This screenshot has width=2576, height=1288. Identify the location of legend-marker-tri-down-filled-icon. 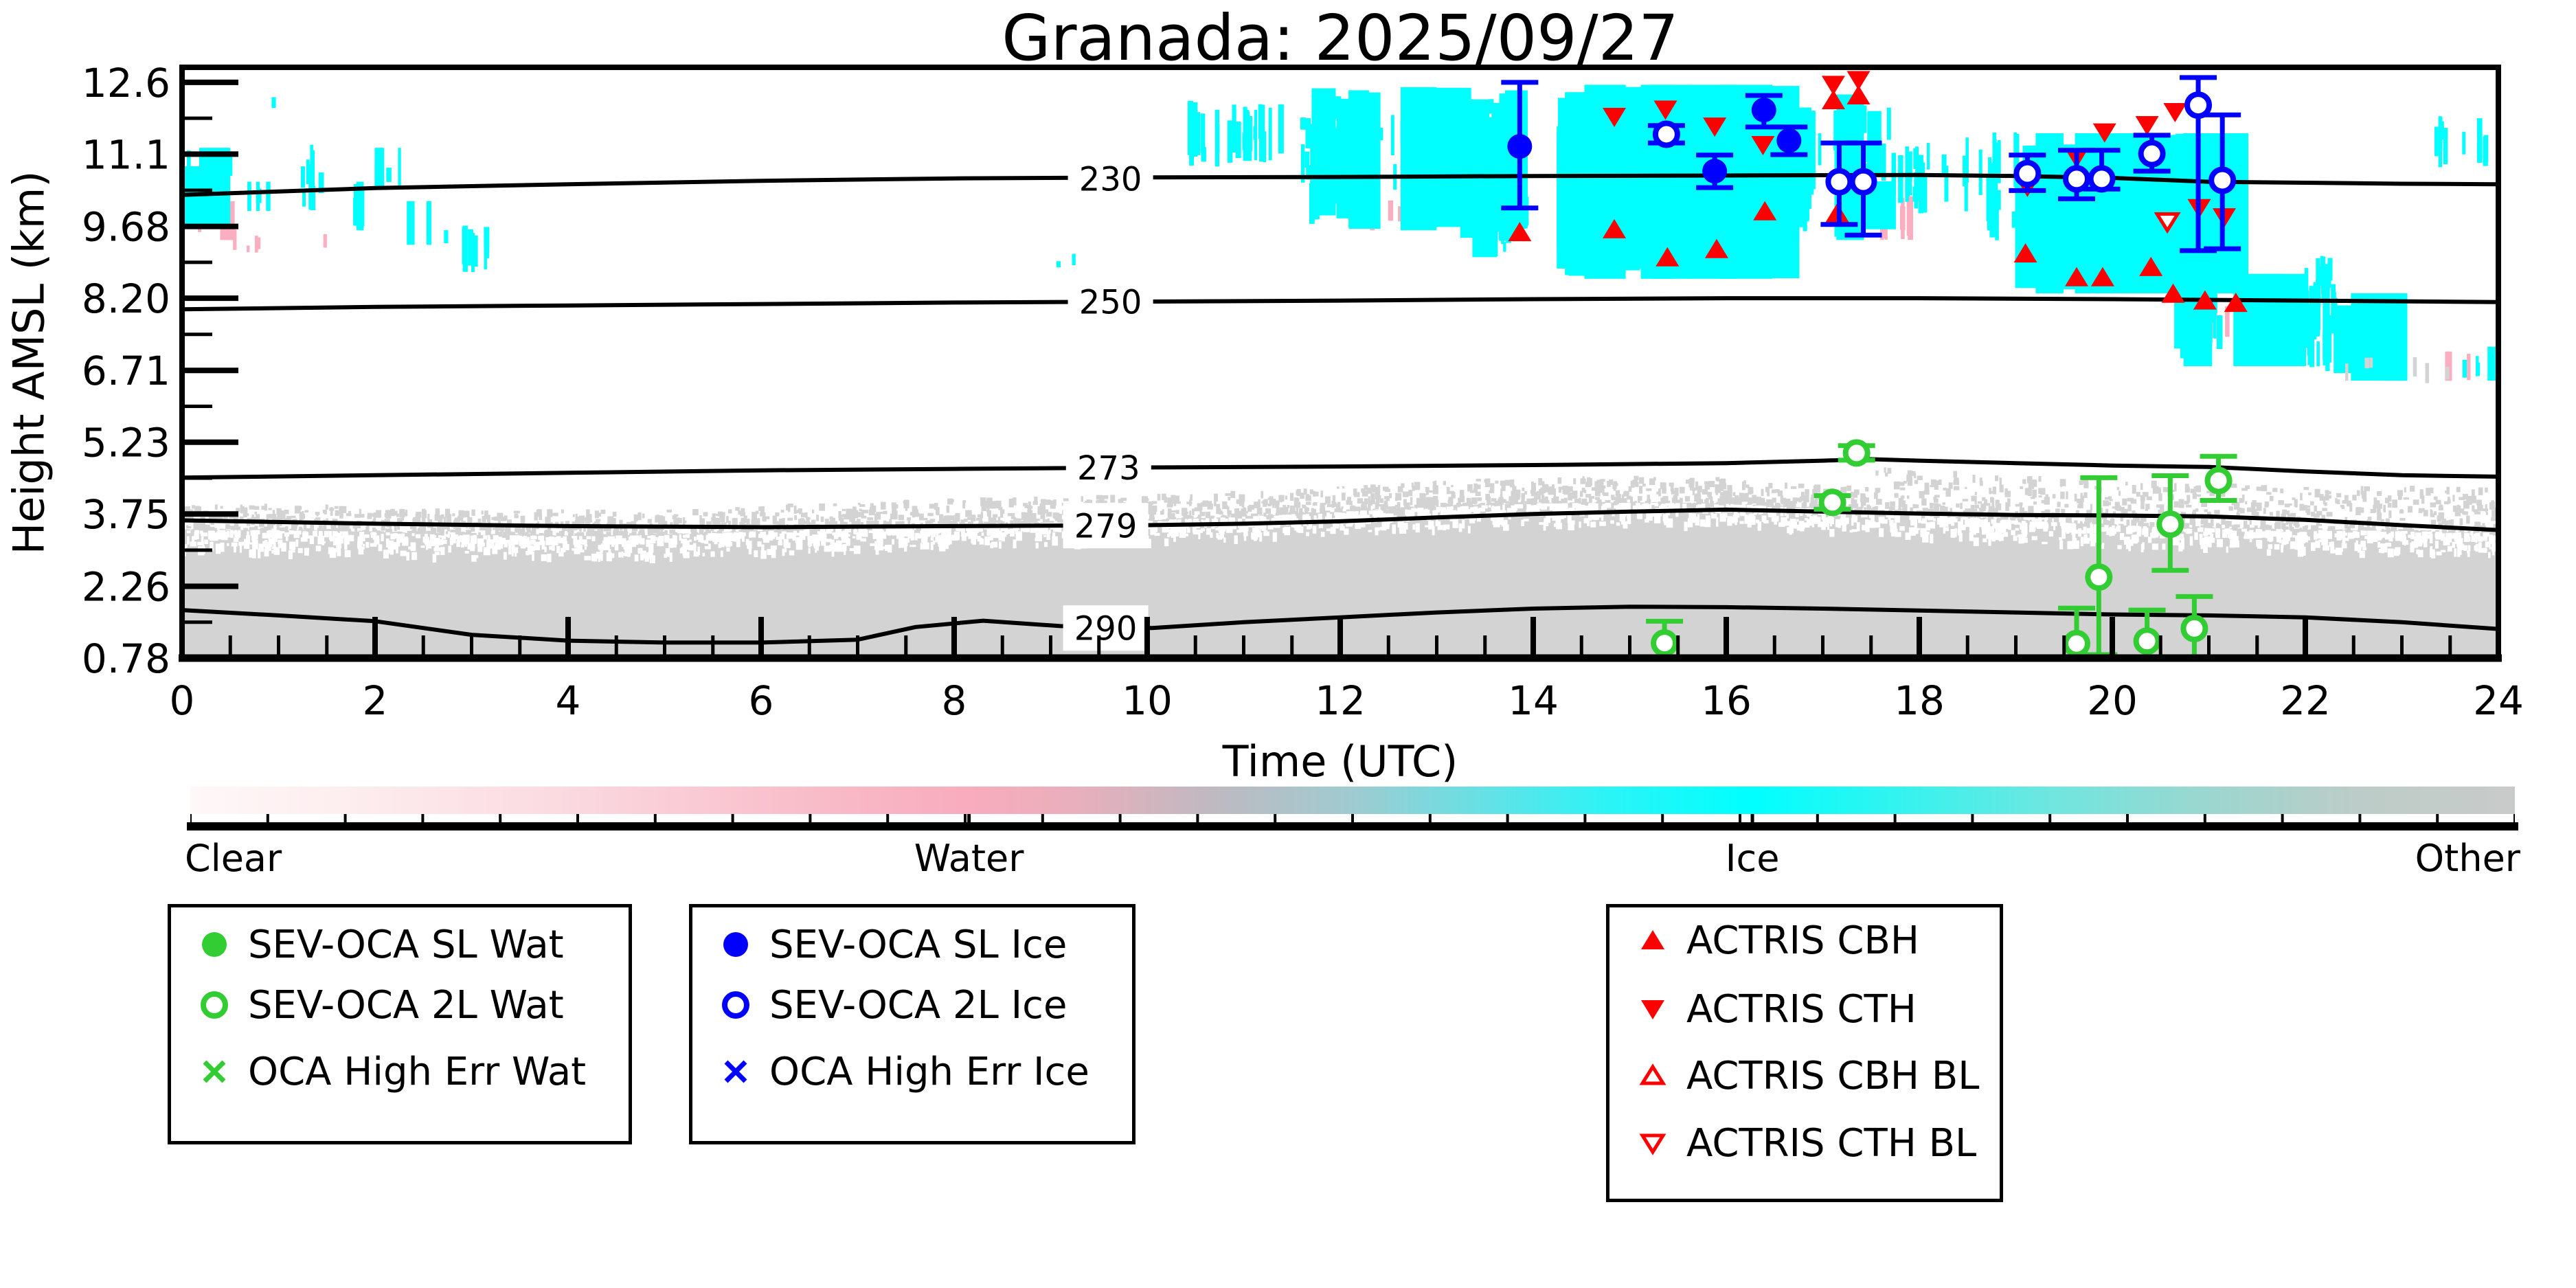
(1652, 1009).